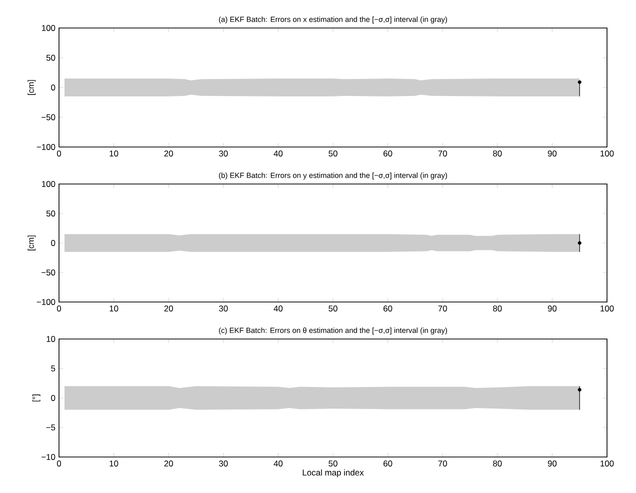 This screenshot has height=493, width=636. What do you see at coordinates (51, 339) in the screenshot?
I see `y-tick-label: 10` at bounding box center [51, 339].